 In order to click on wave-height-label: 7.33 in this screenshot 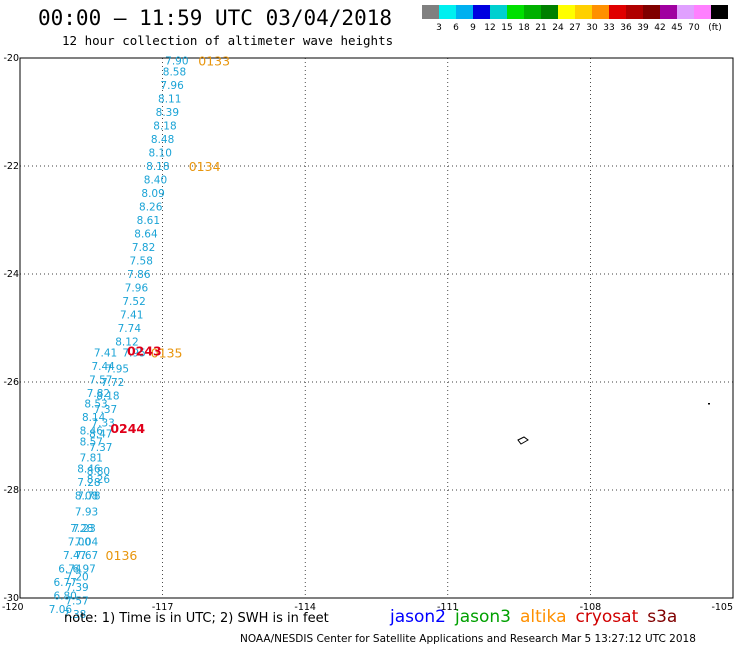, I will do `click(102, 424)`.